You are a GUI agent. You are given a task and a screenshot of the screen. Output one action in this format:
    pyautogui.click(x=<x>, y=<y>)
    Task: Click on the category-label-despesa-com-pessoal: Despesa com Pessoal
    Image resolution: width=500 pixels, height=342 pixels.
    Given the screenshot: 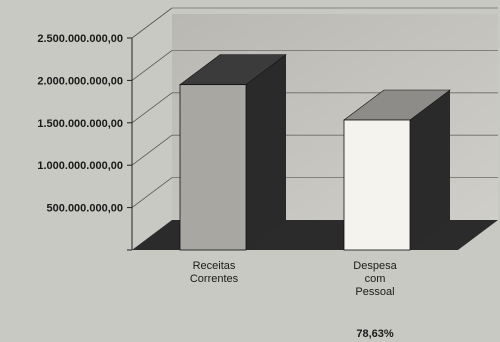 What is the action you would take?
    pyautogui.click(x=375, y=279)
    